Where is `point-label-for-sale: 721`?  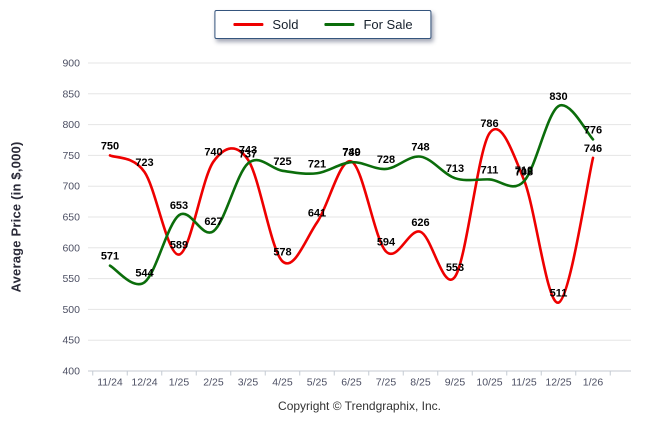
point-label-for-sale: 721 is located at coordinates (317, 164).